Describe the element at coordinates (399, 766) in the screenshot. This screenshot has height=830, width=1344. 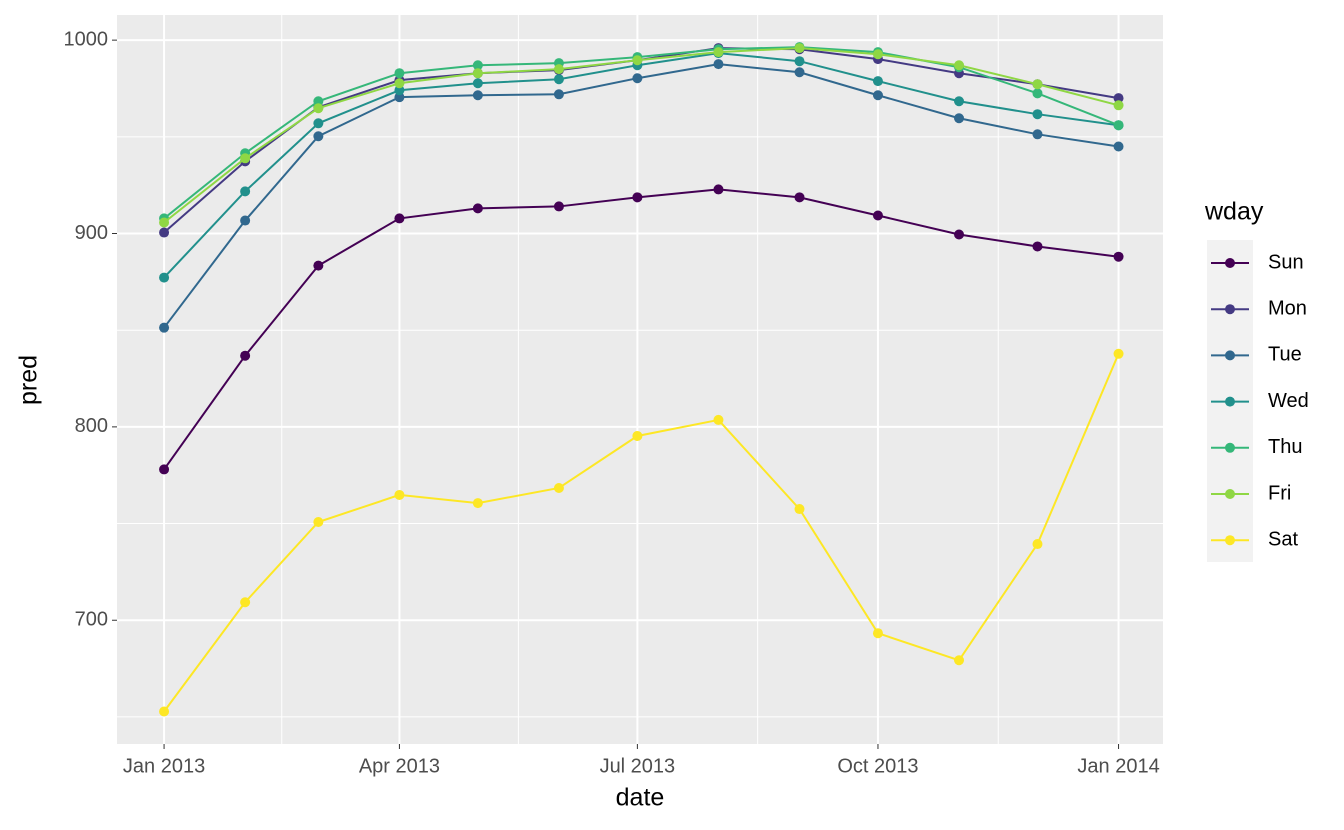
I see `x-tick-label: Apr 2013` at that location.